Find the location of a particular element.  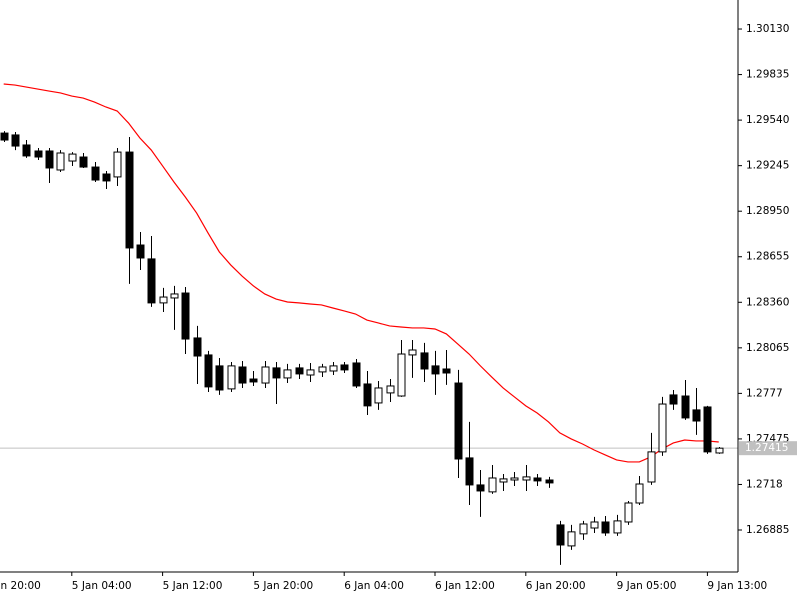

x-tick-label: 9 Jan 05:00 is located at coordinates (647, 586).